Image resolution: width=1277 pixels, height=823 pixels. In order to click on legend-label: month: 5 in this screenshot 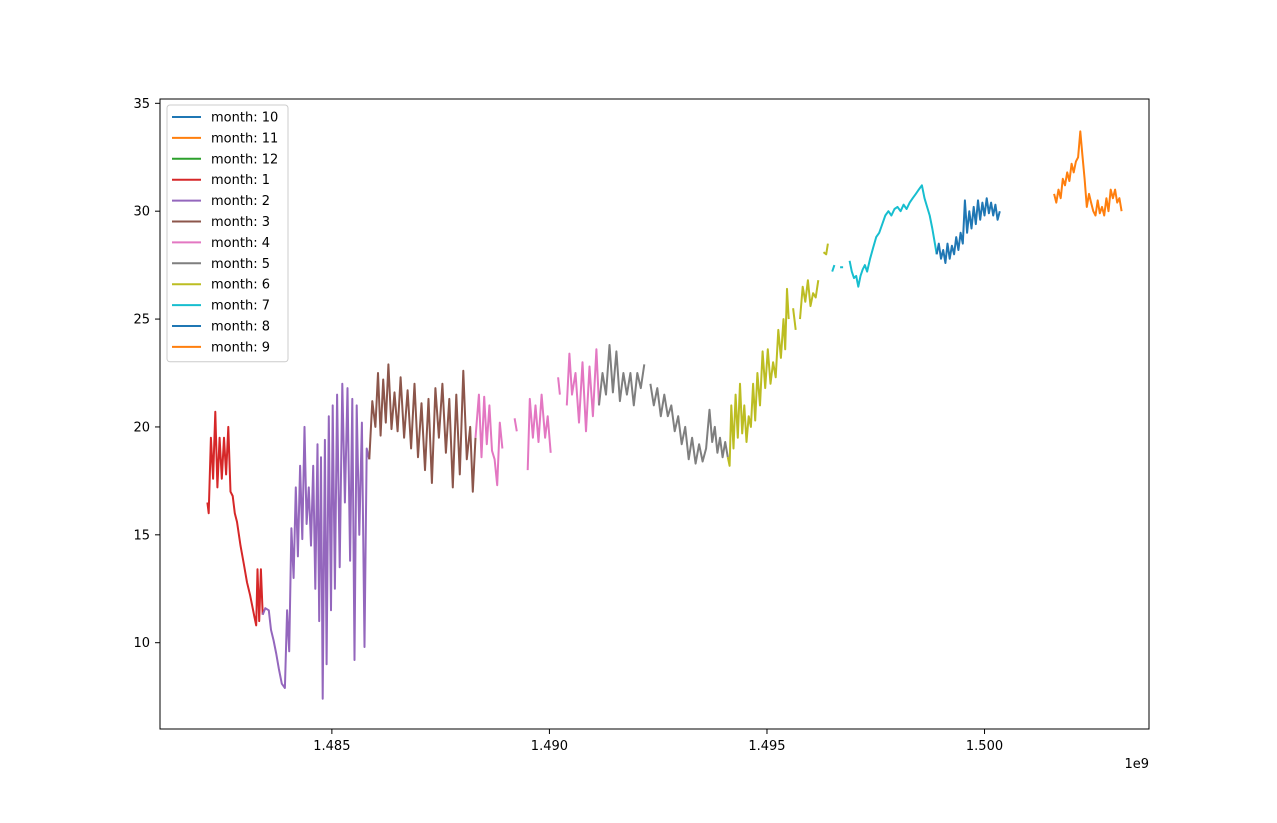, I will do `click(240, 264)`.